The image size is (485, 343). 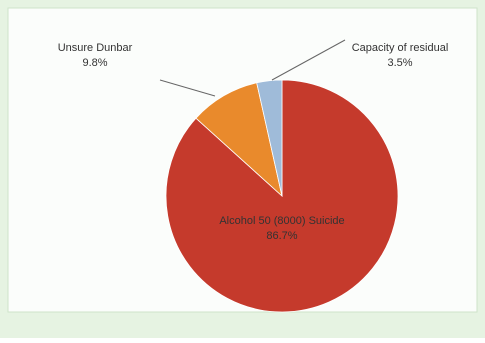 I want to click on slice-value: 86.7%, so click(x=281, y=236).